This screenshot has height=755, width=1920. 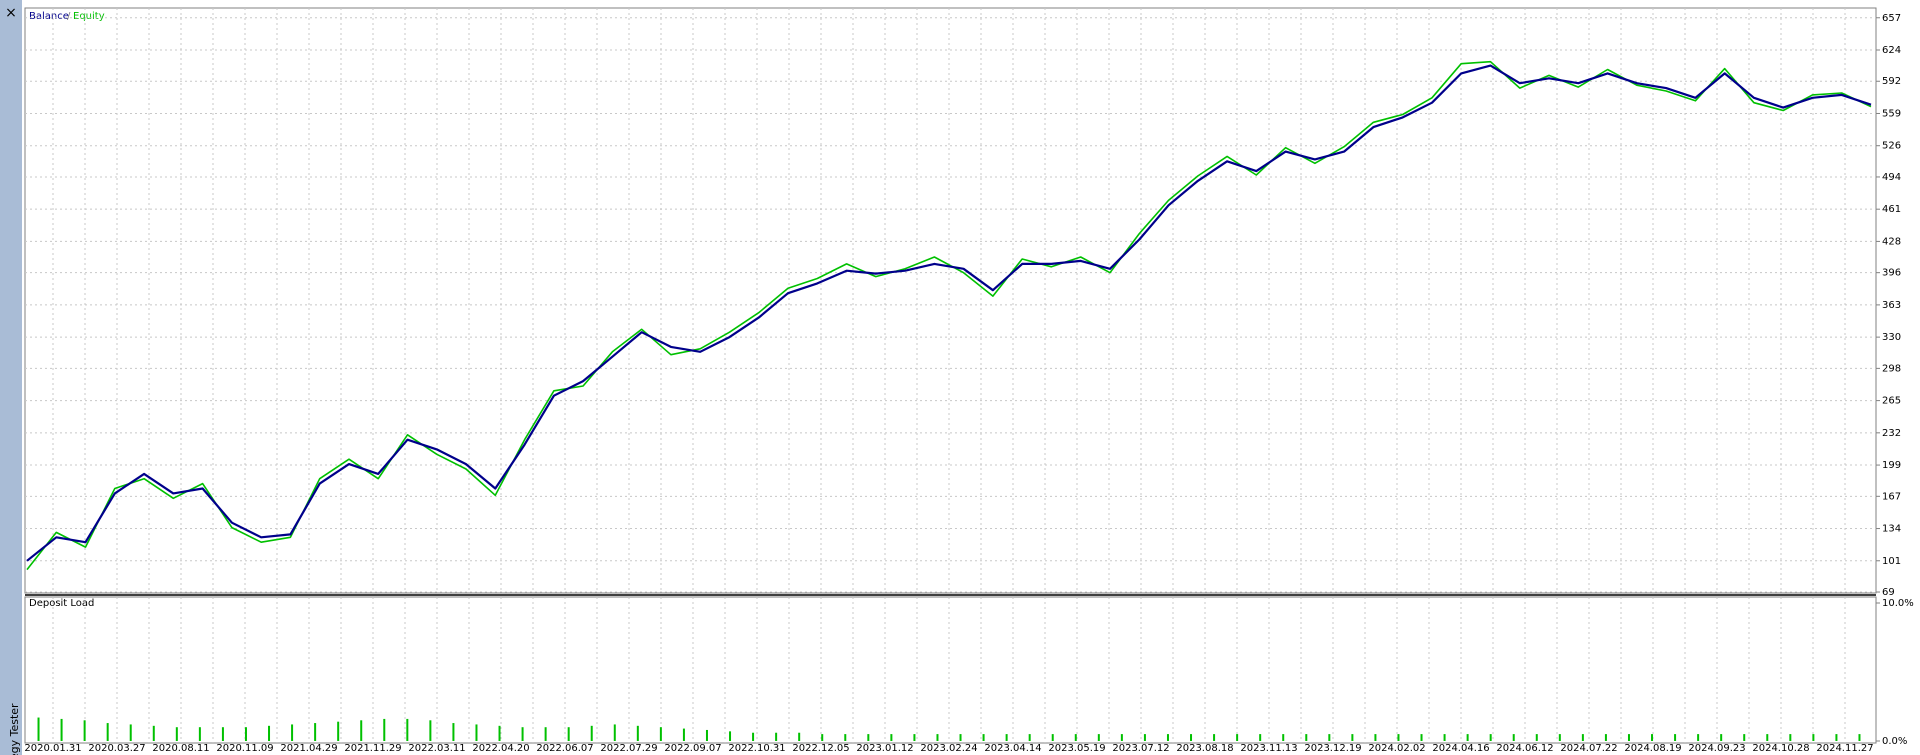 What do you see at coordinates (1524, 748) in the screenshot?
I see `x-tick-label: 2024.06.12` at bounding box center [1524, 748].